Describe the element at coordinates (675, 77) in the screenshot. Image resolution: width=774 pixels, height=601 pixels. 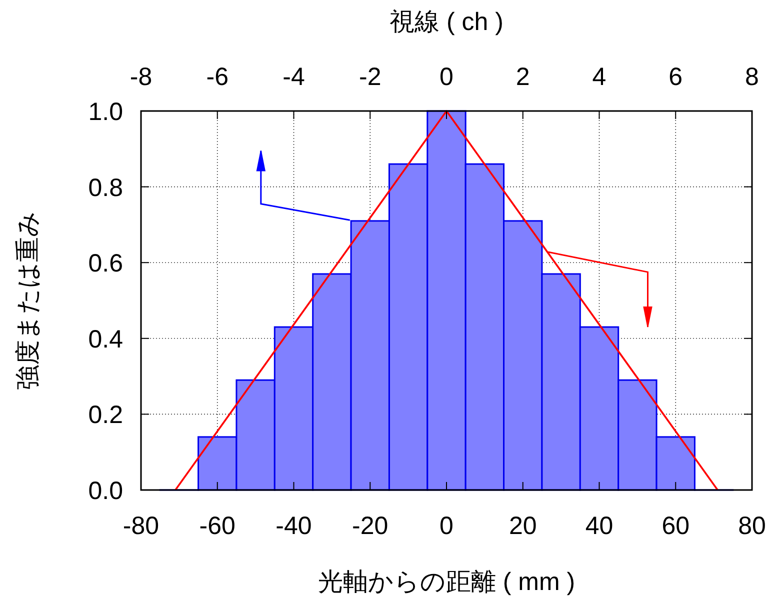
I see `x2-tick-label: 6` at that location.